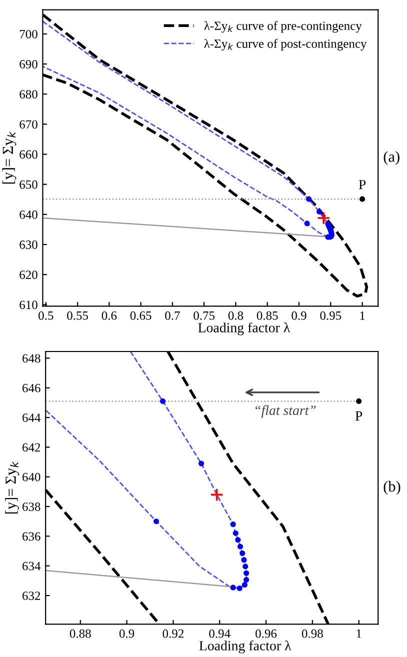  Describe the element at coordinates (77, 315) in the screenshot. I see `x-tick-label: 0.55` at that location.